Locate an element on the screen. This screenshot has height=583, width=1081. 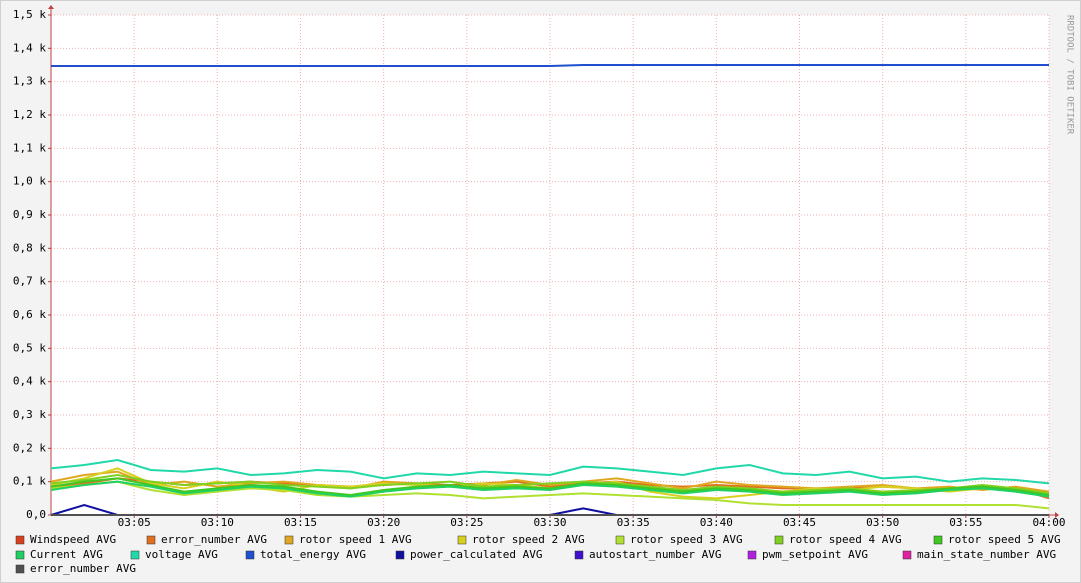
x-tick-label: 03:30 is located at coordinates (549, 522).